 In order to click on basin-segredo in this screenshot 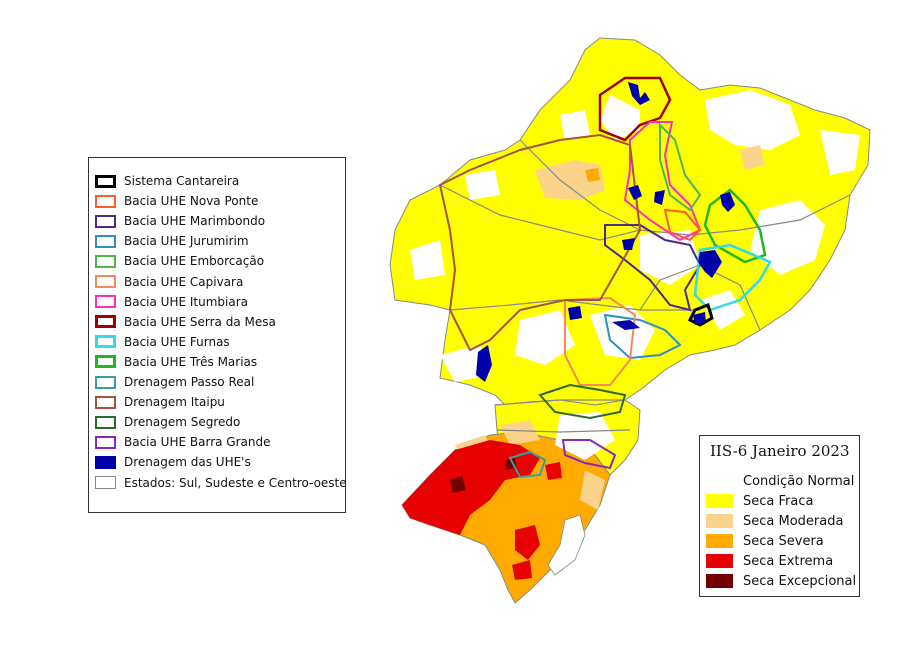, I will do `click(582, 401)`.